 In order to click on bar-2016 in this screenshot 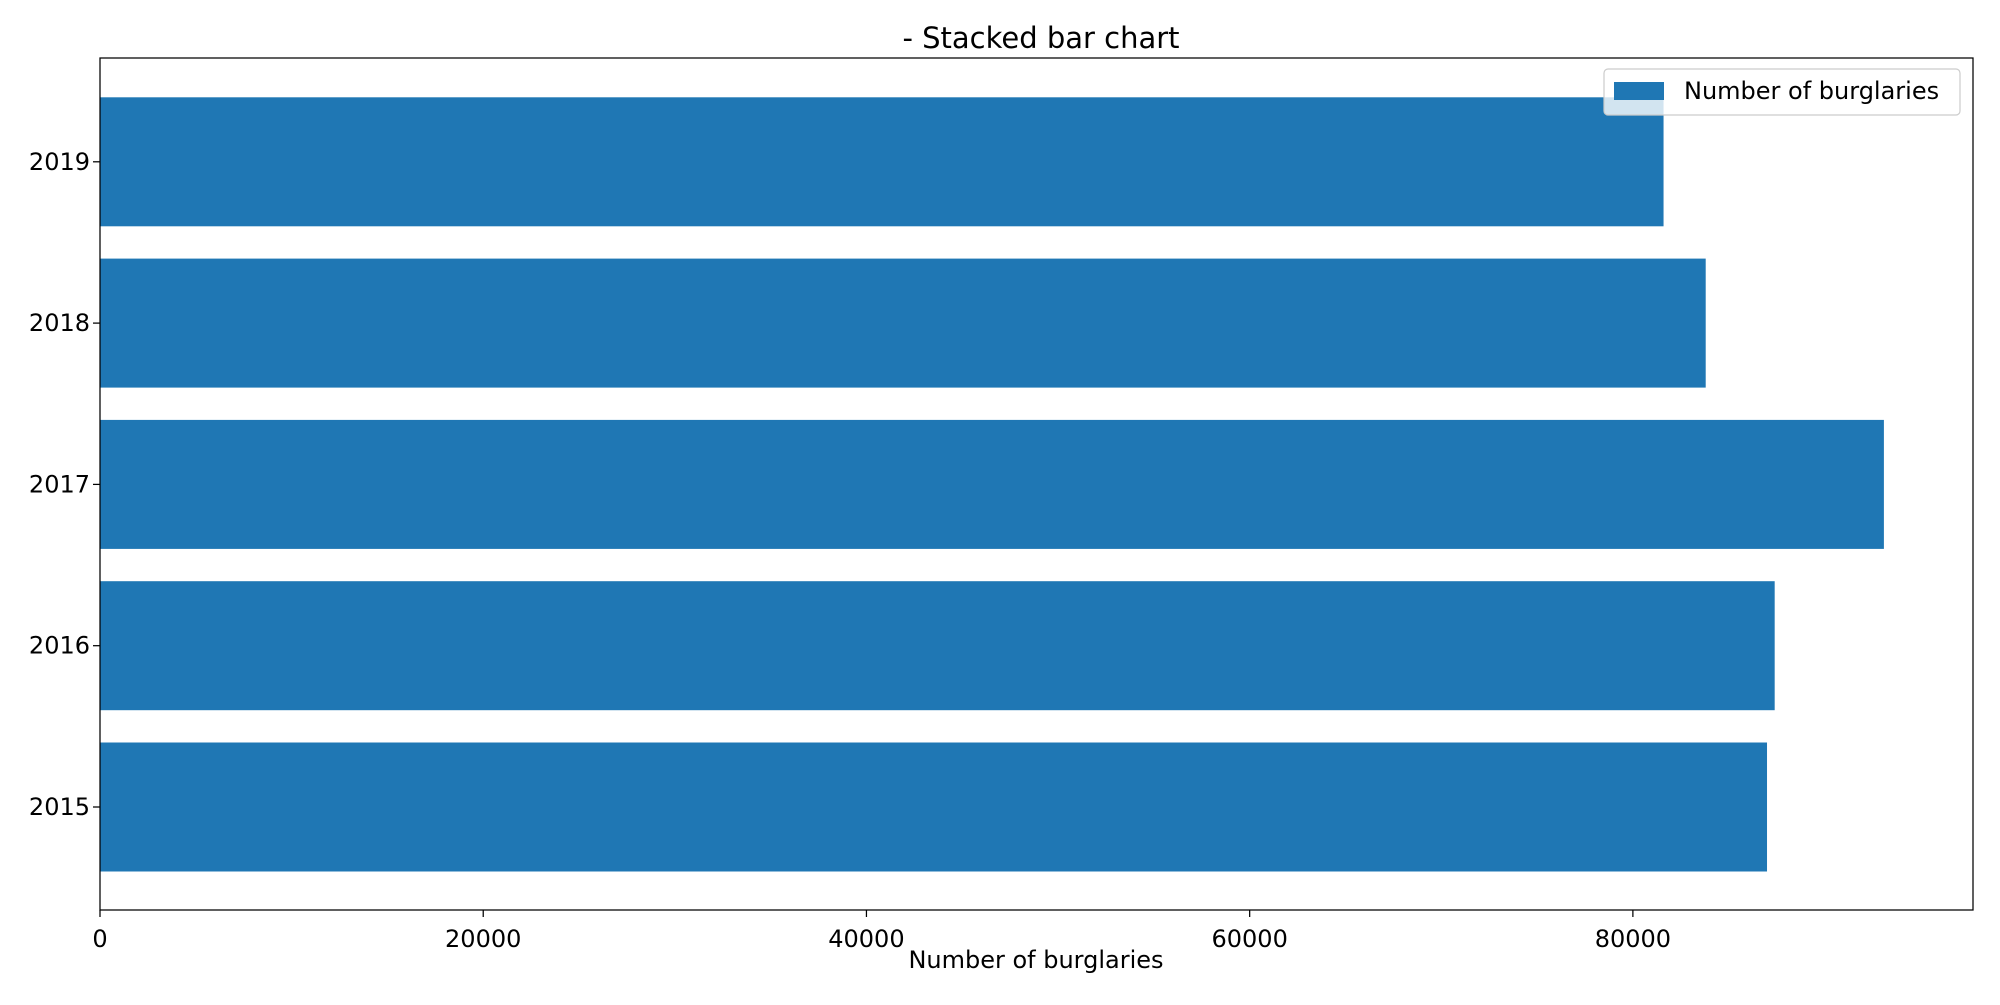, I will do `click(937, 646)`.